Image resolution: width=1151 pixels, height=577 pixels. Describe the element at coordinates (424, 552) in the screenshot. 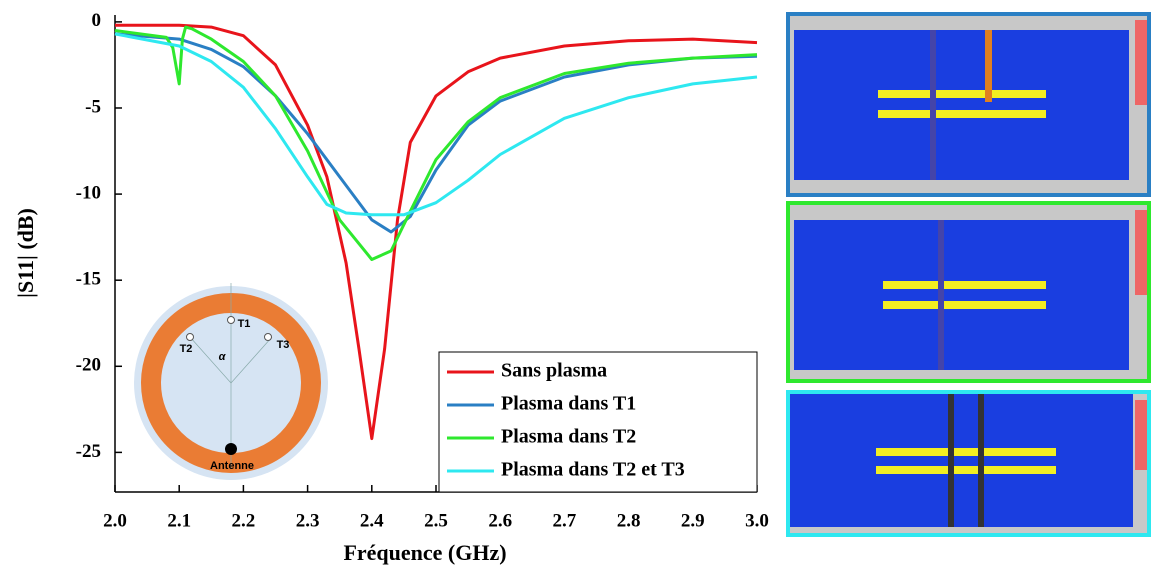

I see `x-axis-title: Fréquence (GHz)` at that location.